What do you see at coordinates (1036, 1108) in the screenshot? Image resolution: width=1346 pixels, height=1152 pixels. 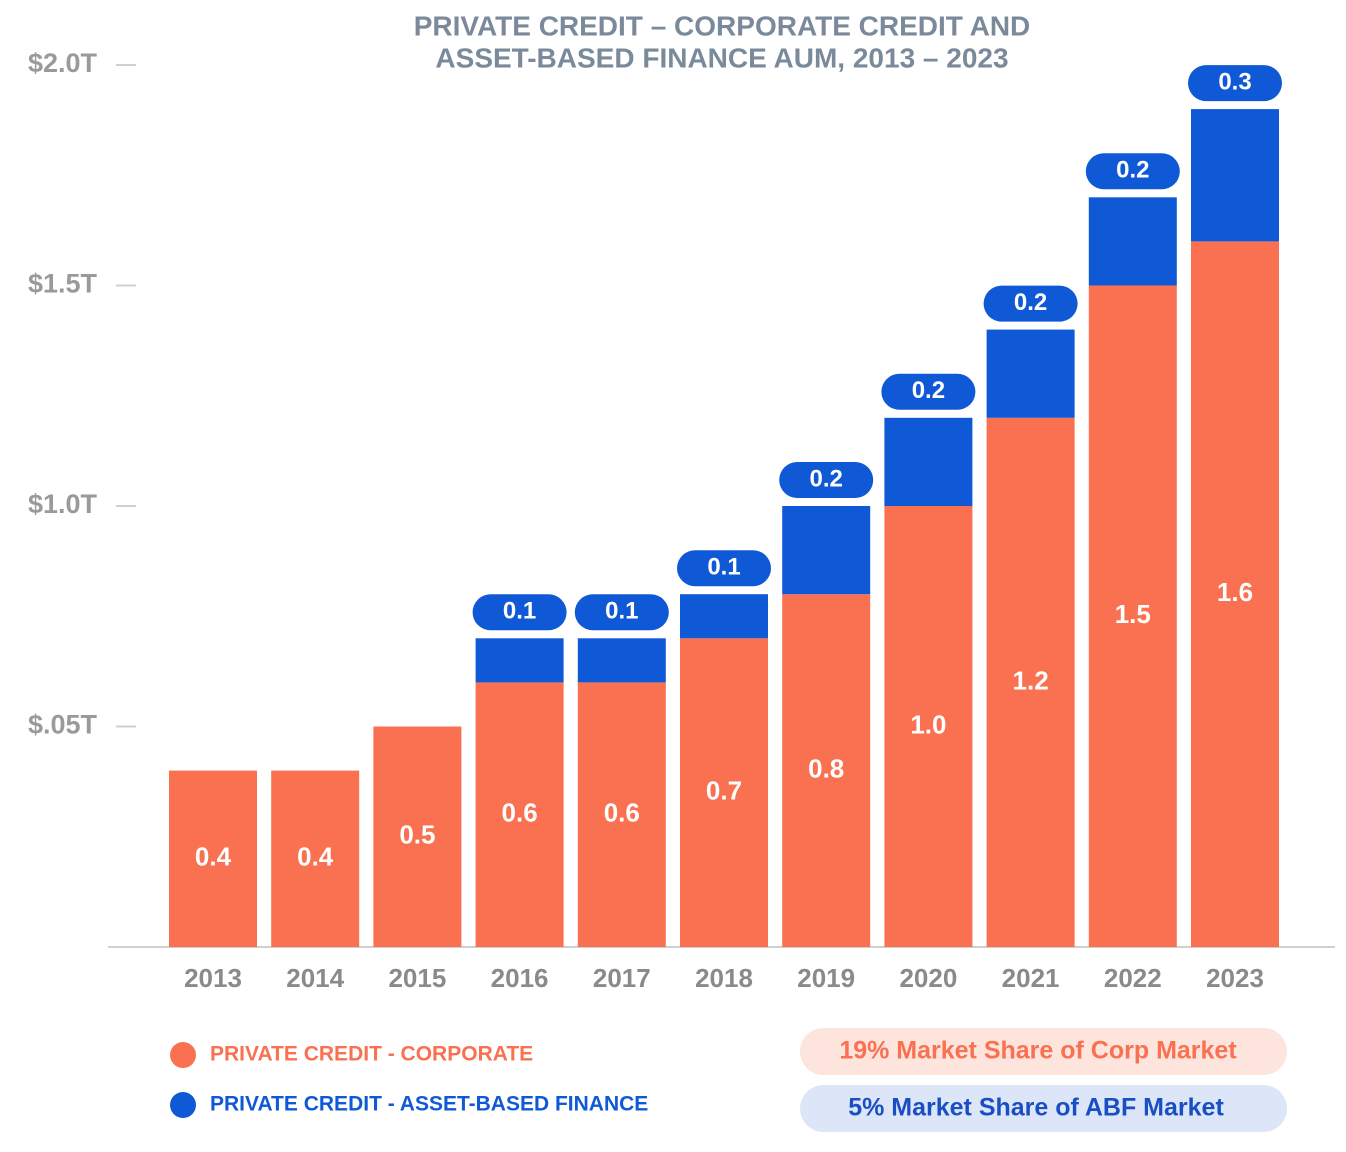 I see `annotation: 5% Market Share of ABF Market` at bounding box center [1036, 1108].